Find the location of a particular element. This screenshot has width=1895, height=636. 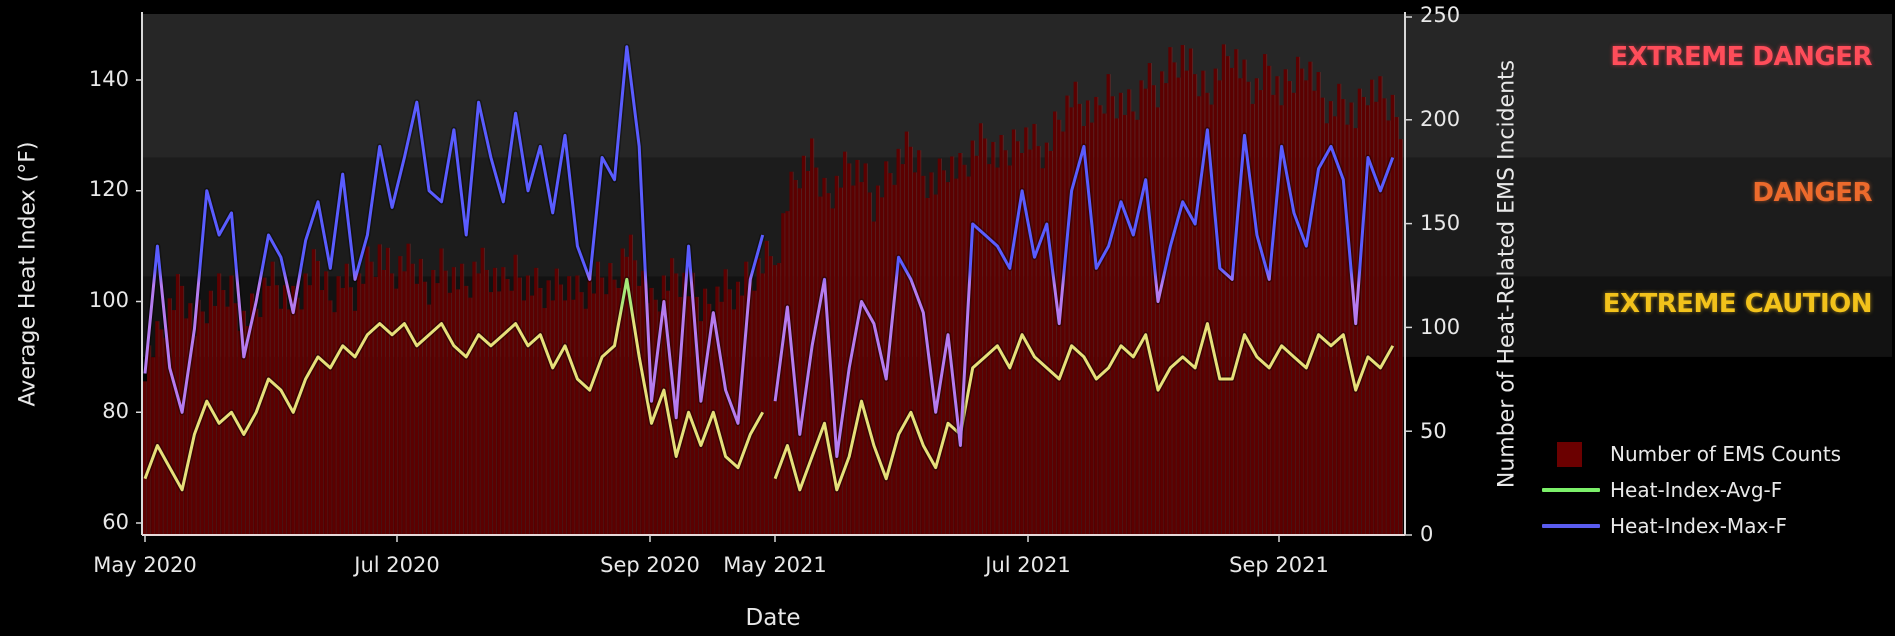

band-label-danger: DANGER is located at coordinates (1812, 193).